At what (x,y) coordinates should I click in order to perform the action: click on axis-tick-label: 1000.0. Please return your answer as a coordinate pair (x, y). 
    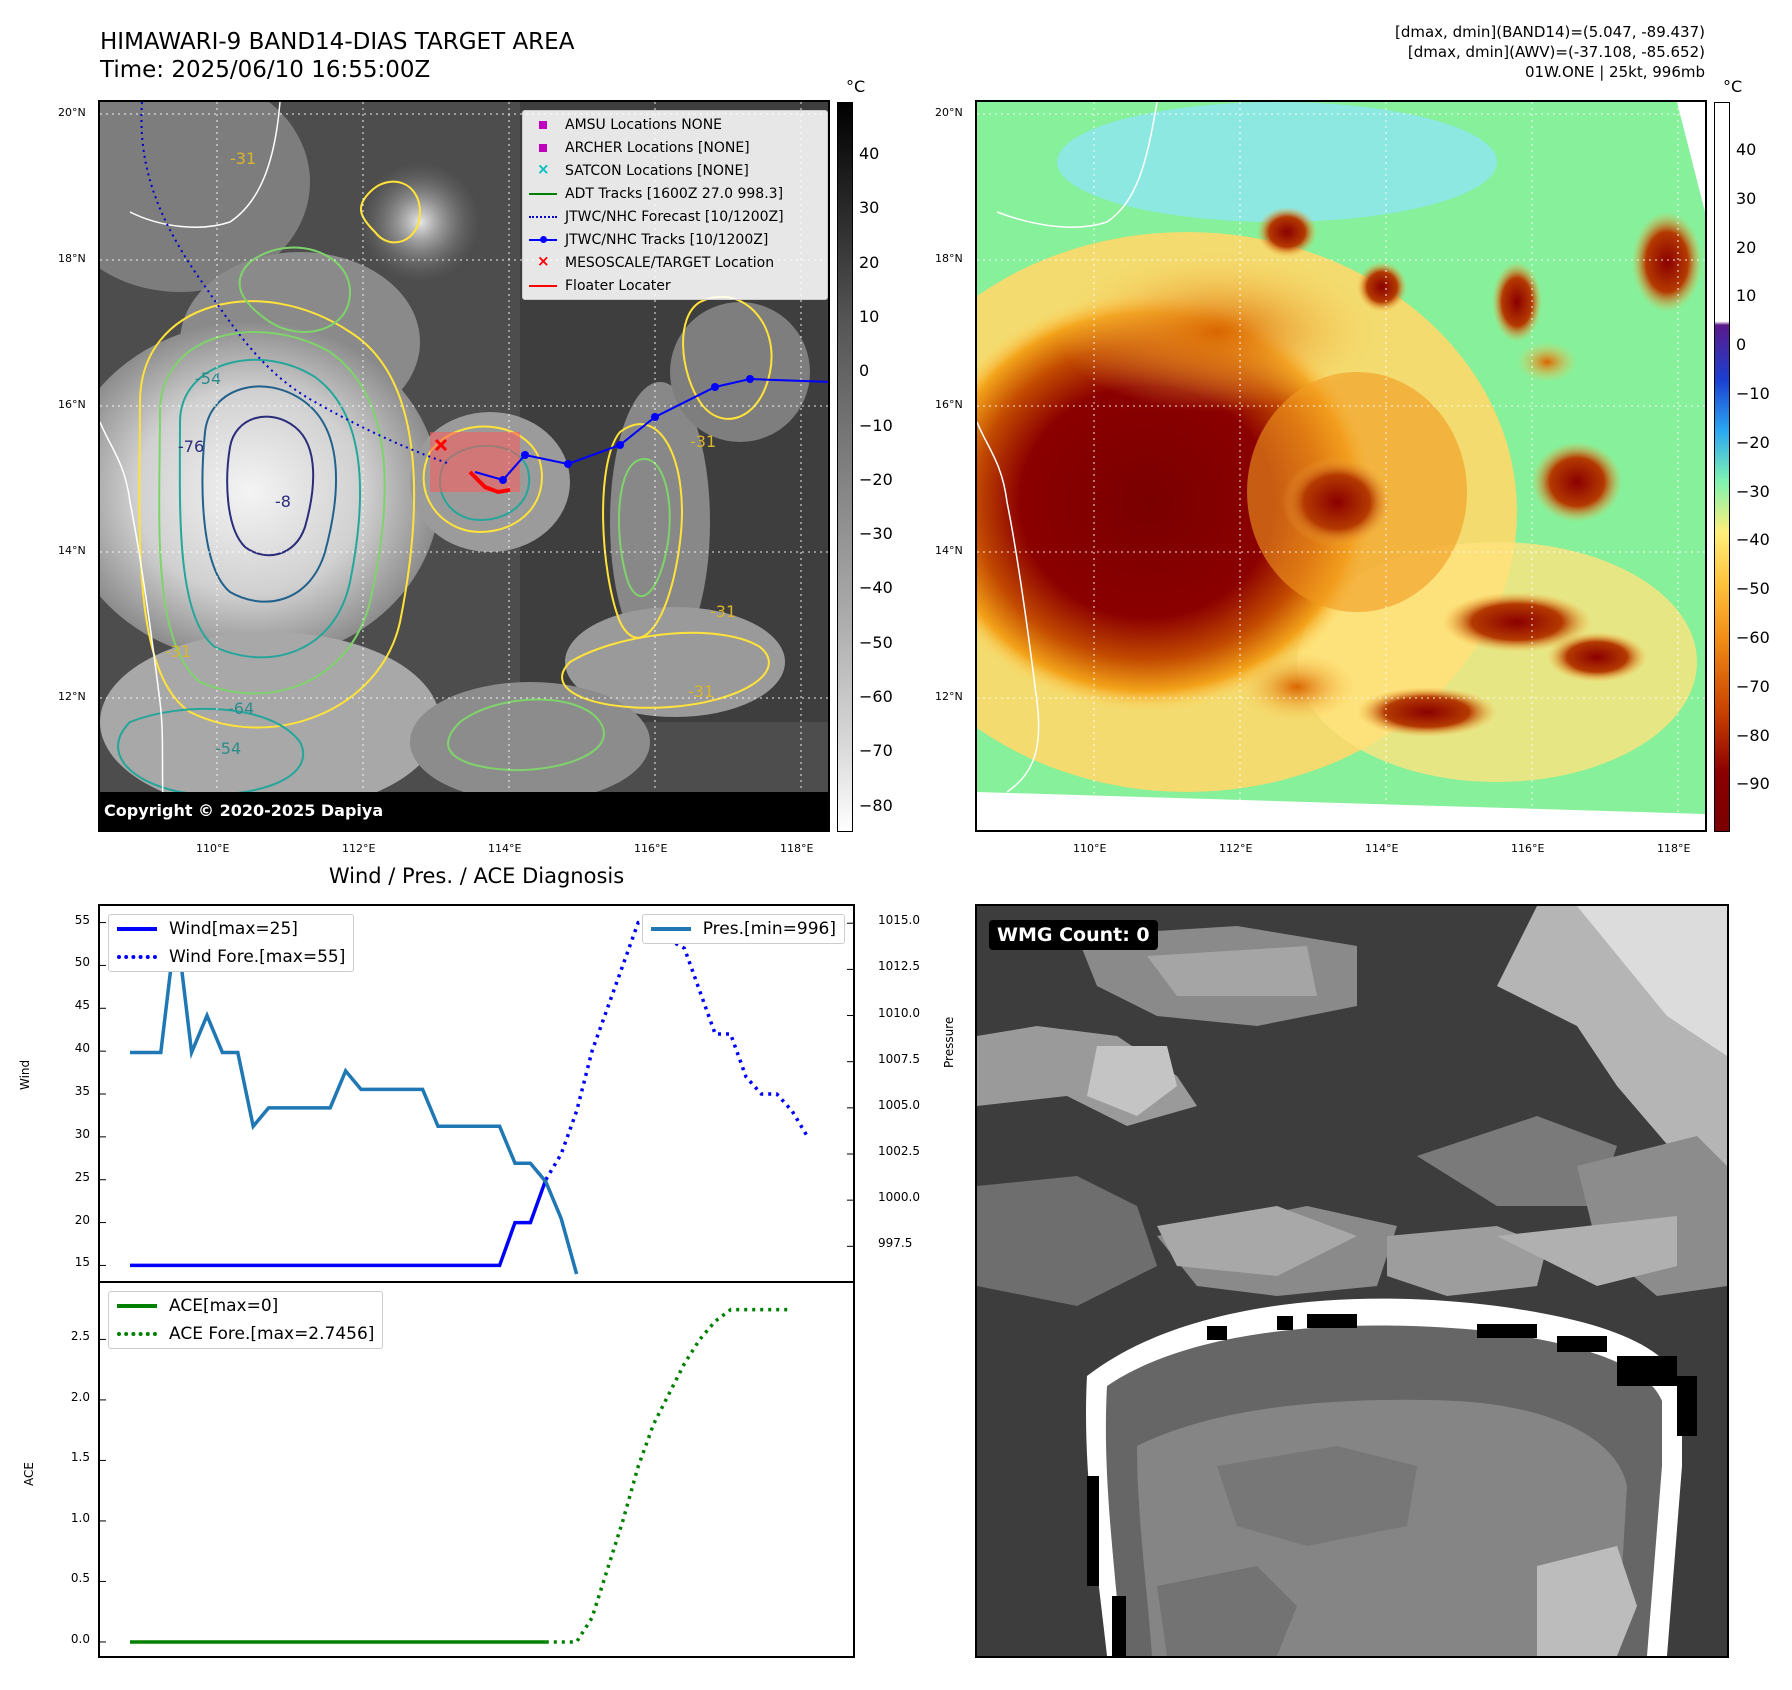
    Looking at the image, I should click on (899, 1197).